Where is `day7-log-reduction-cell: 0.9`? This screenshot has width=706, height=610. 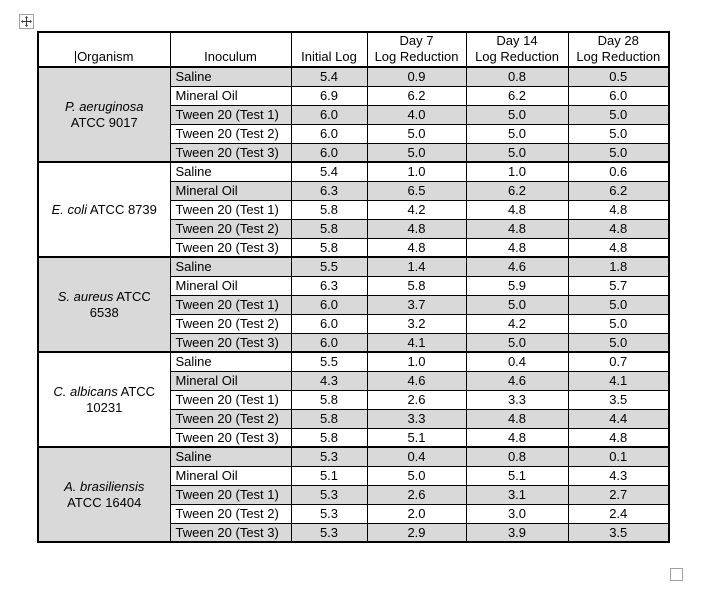
day7-log-reduction-cell: 0.9 is located at coordinates (416, 76).